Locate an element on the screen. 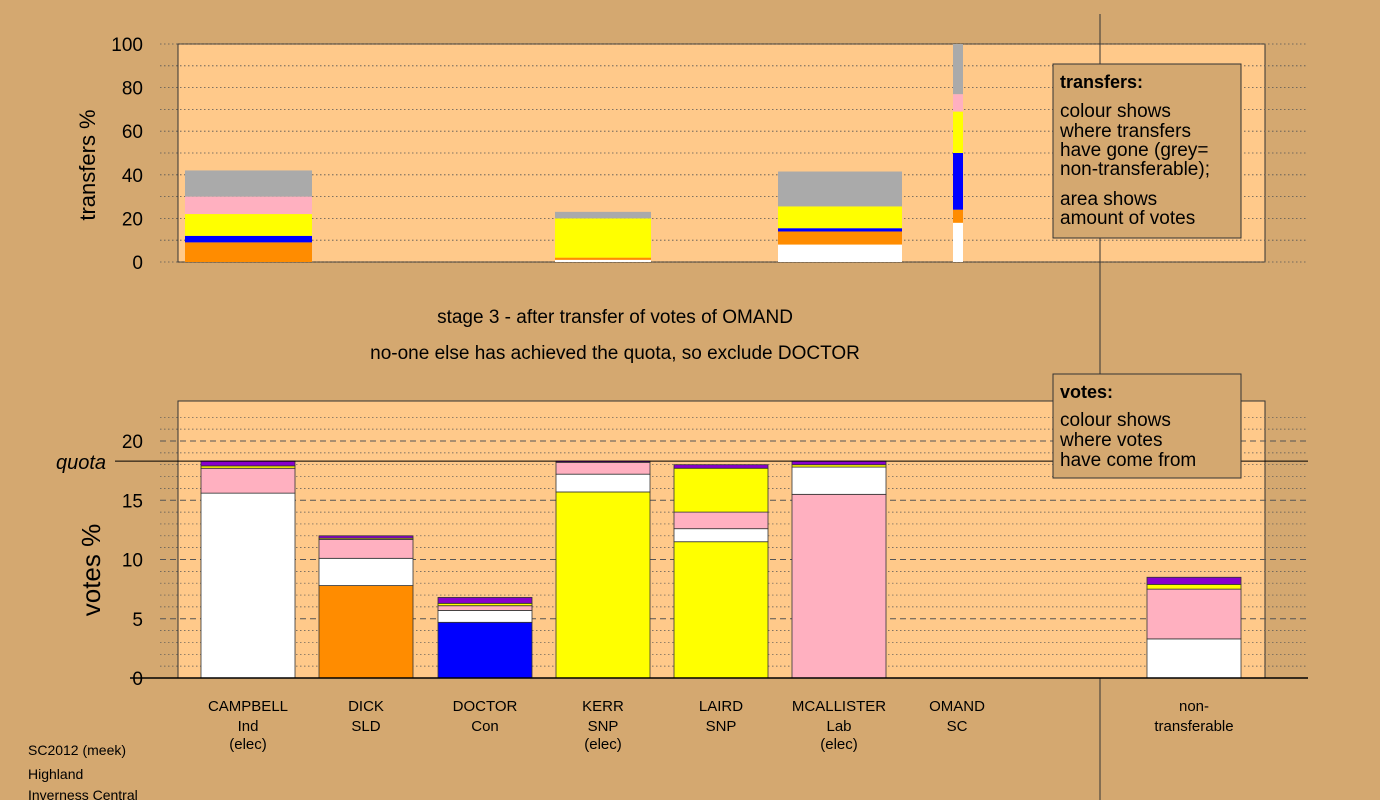 This screenshot has height=800, width=1380. candidate-party-label: Lab is located at coordinates (838, 726).